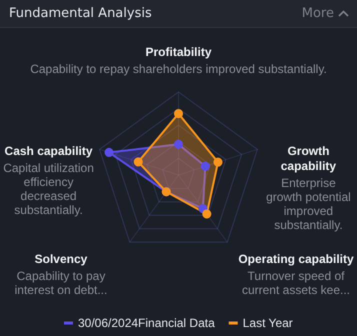 The width and height of the screenshot is (357, 336). What do you see at coordinates (178, 69) in the screenshot?
I see `text: Capability to repay shareholders improved substantially.` at bounding box center [178, 69].